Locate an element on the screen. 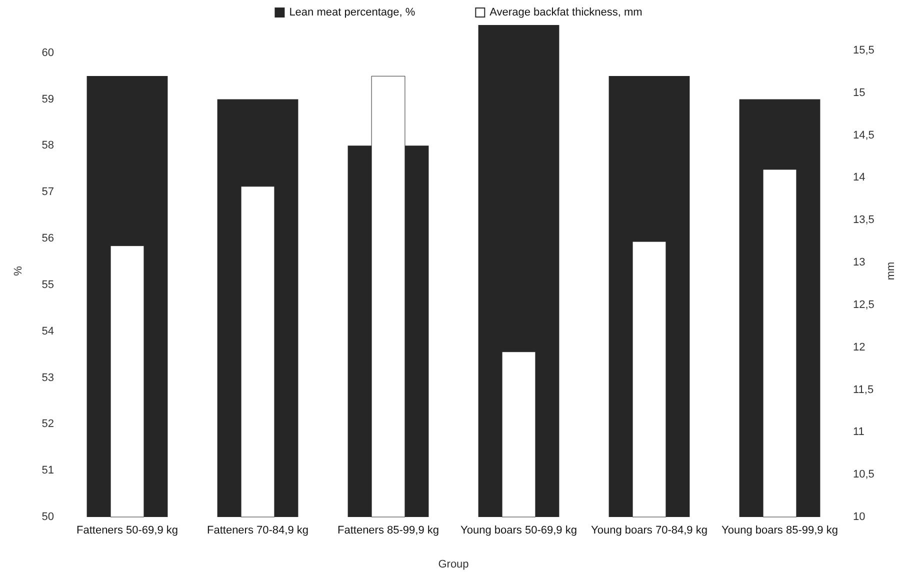 Image resolution: width=917 pixels, height=575 pixels. y-tick-label: 58 is located at coordinates (48, 146).